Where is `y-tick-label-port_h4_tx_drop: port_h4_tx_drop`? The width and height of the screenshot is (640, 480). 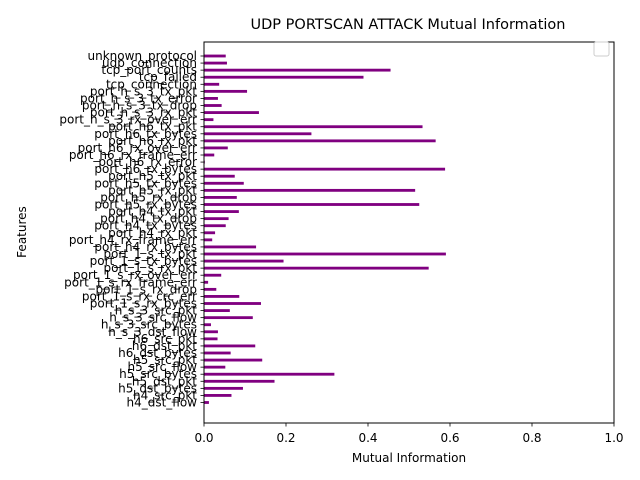 y-tick-label-port_h4_tx_drop: port_h4_tx_drop is located at coordinates (148, 219).